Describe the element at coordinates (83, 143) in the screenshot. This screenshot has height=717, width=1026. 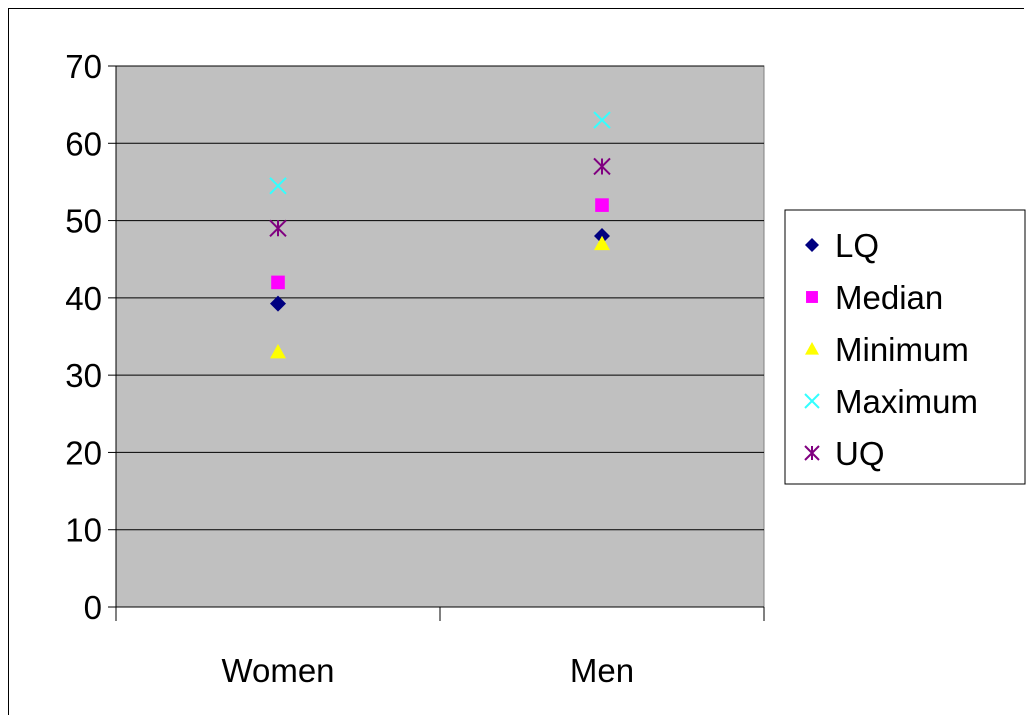
I see `y-tick-label: 60` at that location.